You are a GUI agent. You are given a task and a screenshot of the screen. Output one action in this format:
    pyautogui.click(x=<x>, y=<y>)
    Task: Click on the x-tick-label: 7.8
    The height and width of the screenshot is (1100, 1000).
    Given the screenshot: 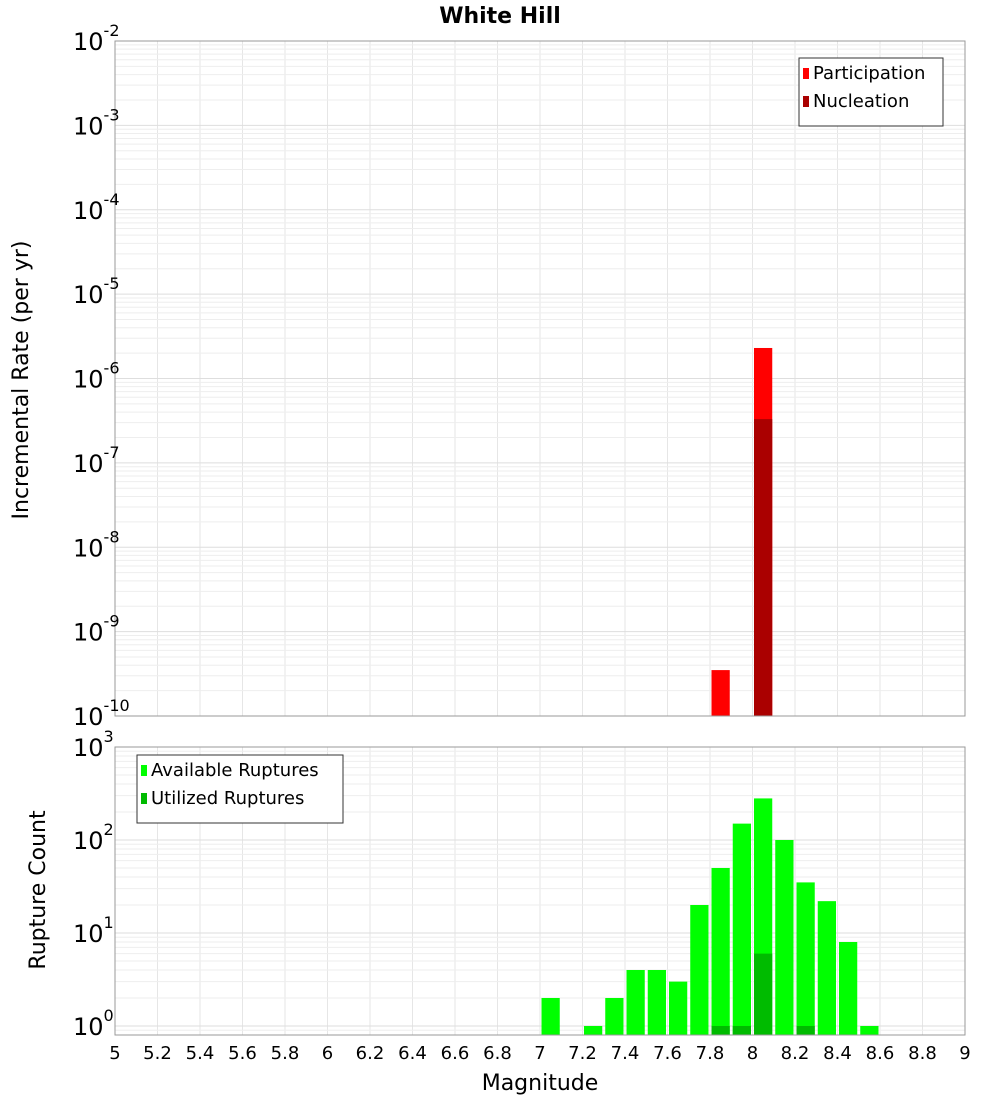 What is the action you would take?
    pyautogui.click(x=710, y=1053)
    